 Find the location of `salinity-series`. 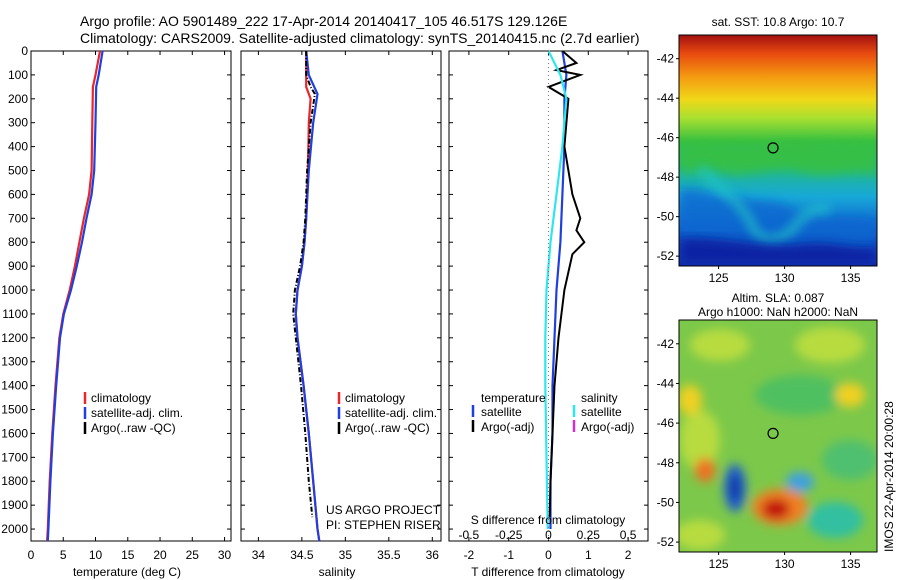

salinity-series is located at coordinates (306, 296).